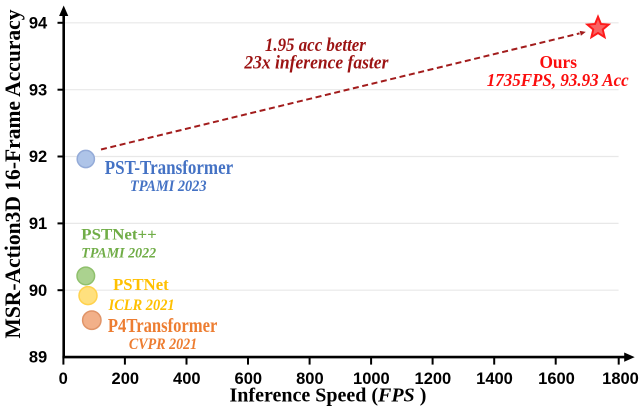  I want to click on svg-text: 1.95 acc better, so click(316, 46).